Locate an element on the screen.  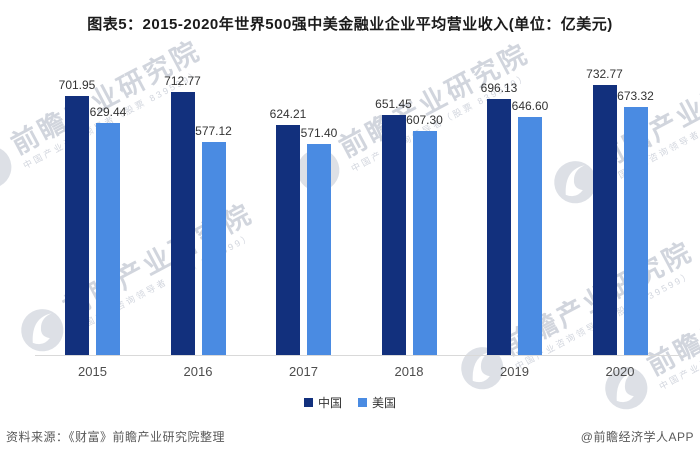
bar-wrap: 651.45 is located at coordinates (393, 226).